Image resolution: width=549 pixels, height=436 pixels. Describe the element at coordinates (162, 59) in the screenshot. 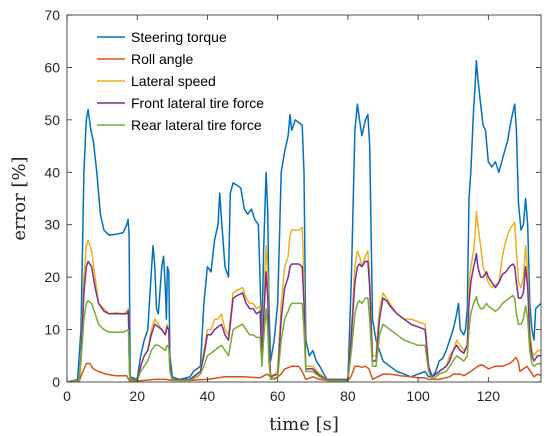

I see `legend-entry: Roll angle` at that location.